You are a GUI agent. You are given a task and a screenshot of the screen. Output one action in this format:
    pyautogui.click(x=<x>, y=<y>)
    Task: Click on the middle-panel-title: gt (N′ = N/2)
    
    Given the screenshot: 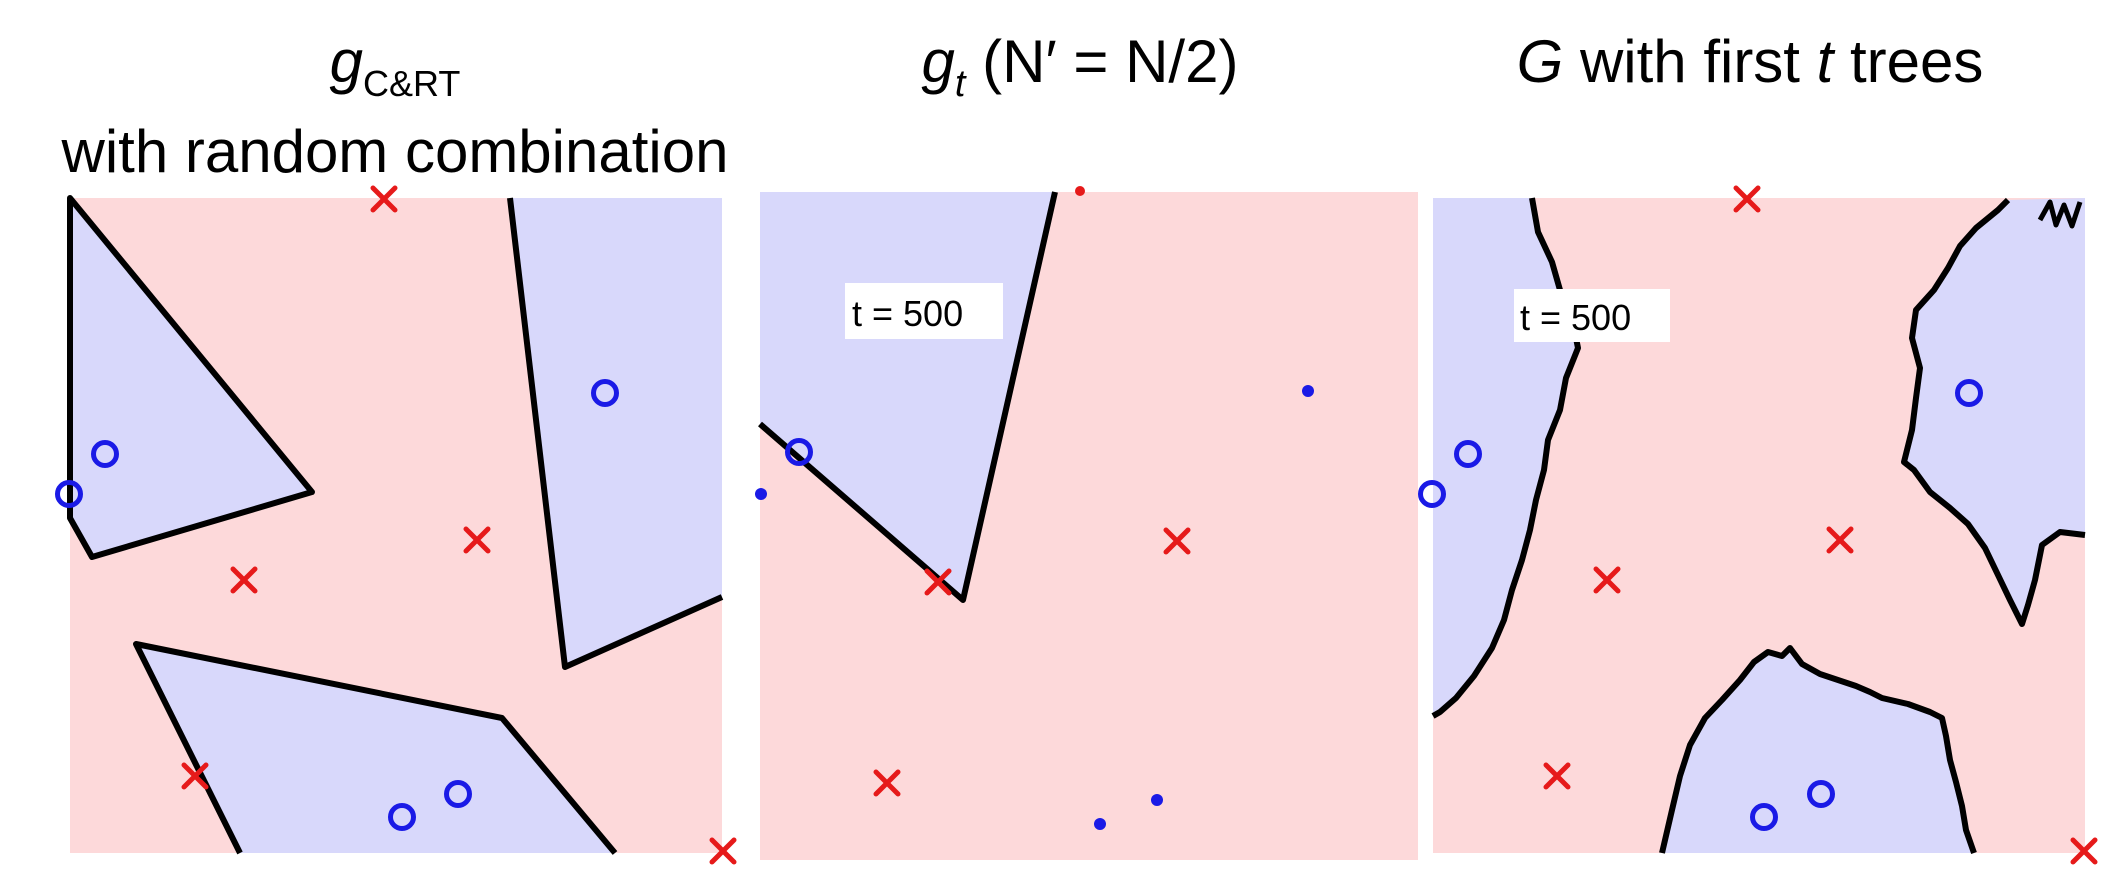 What is the action you would take?
    pyautogui.click(x=1080, y=73)
    